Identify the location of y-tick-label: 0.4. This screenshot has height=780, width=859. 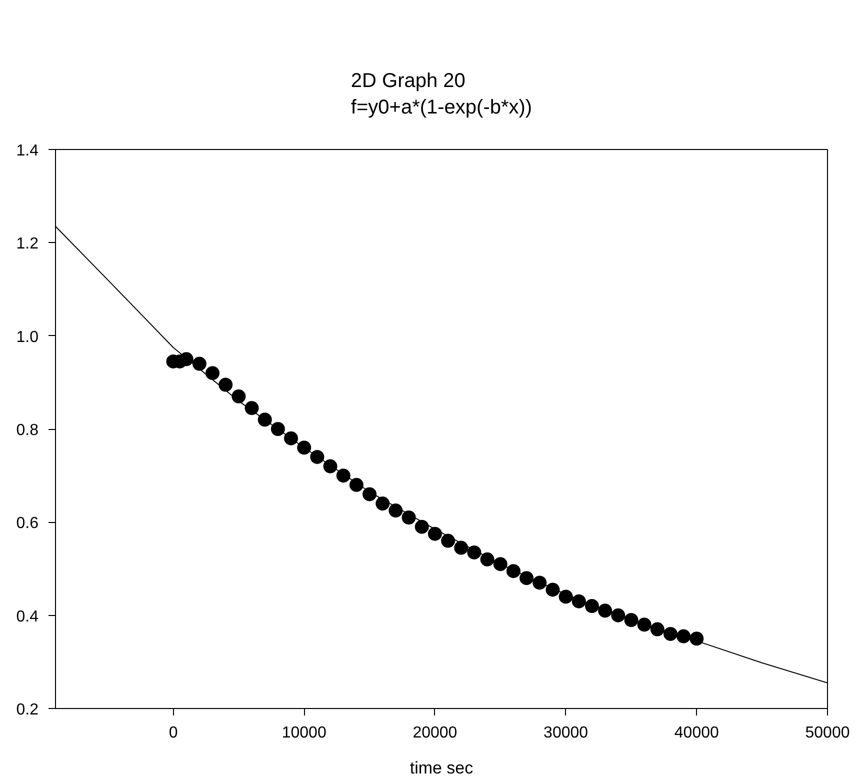
(27, 617).